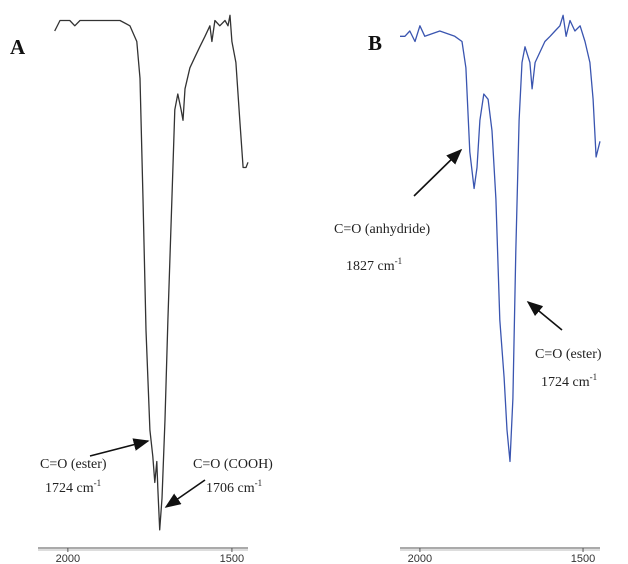  I want to click on annotation: C=O (anhydride), so click(382, 229).